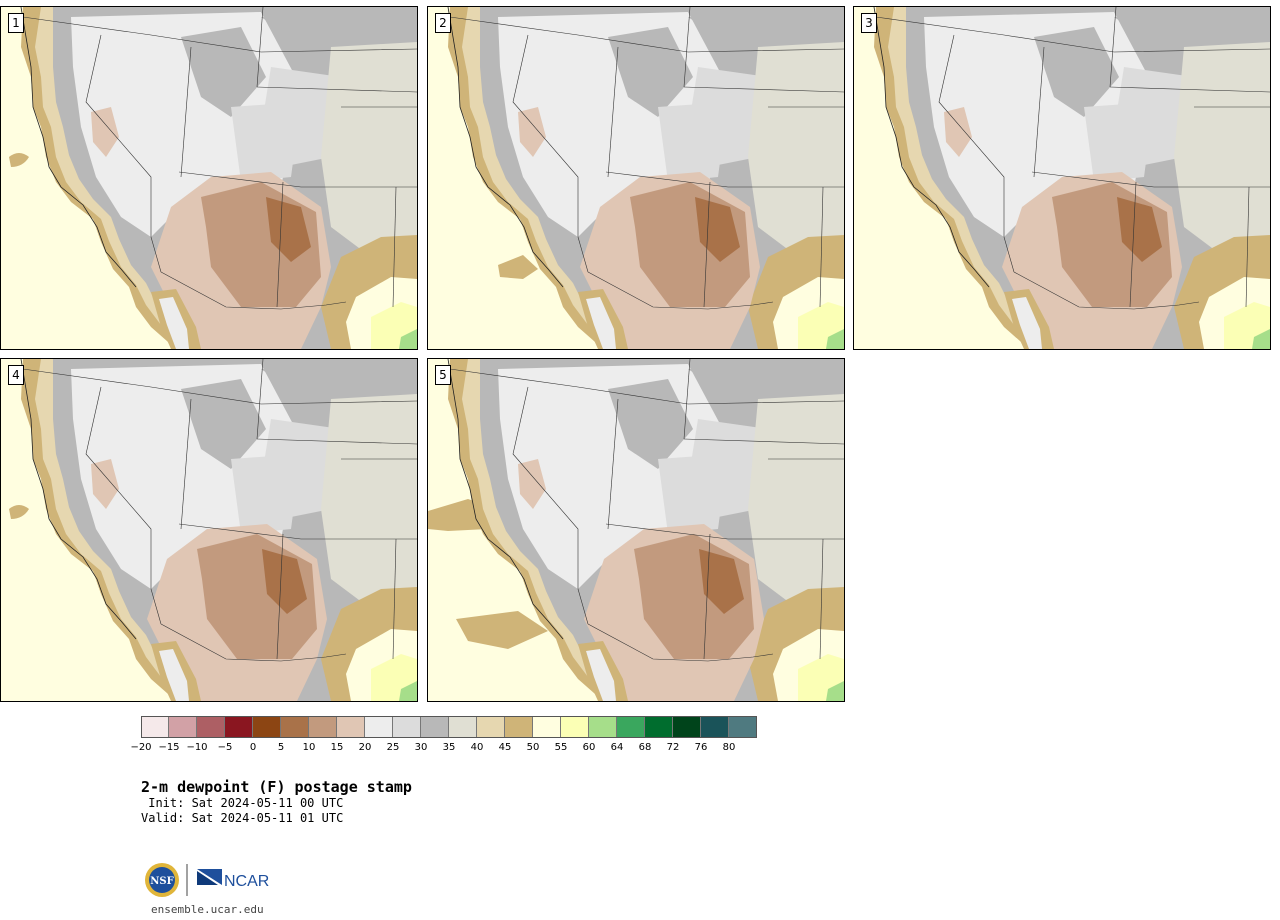 The width and height of the screenshot is (1280, 920). I want to click on init-time: Init: Sat 2024-05-11 00 UTC, so click(242, 803).